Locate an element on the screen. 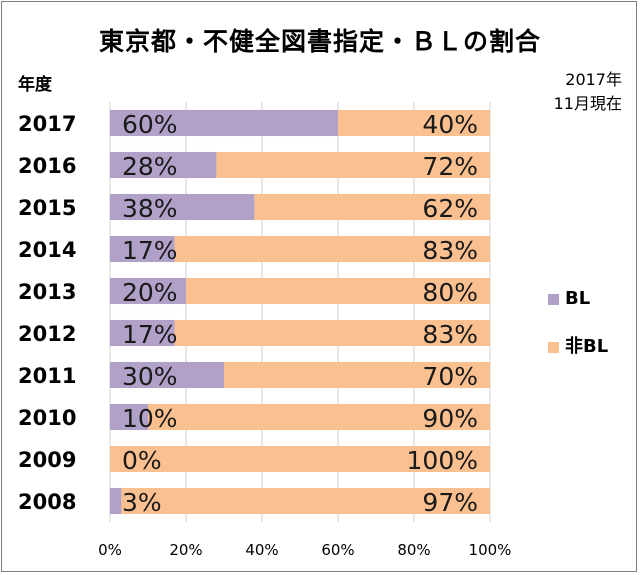  data-label-non-bl: 80% is located at coordinates (450, 292).